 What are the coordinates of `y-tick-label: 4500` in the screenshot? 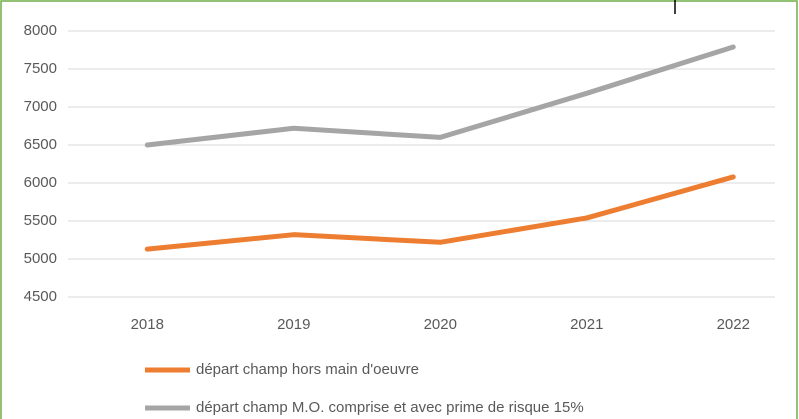 It's located at (40, 296).